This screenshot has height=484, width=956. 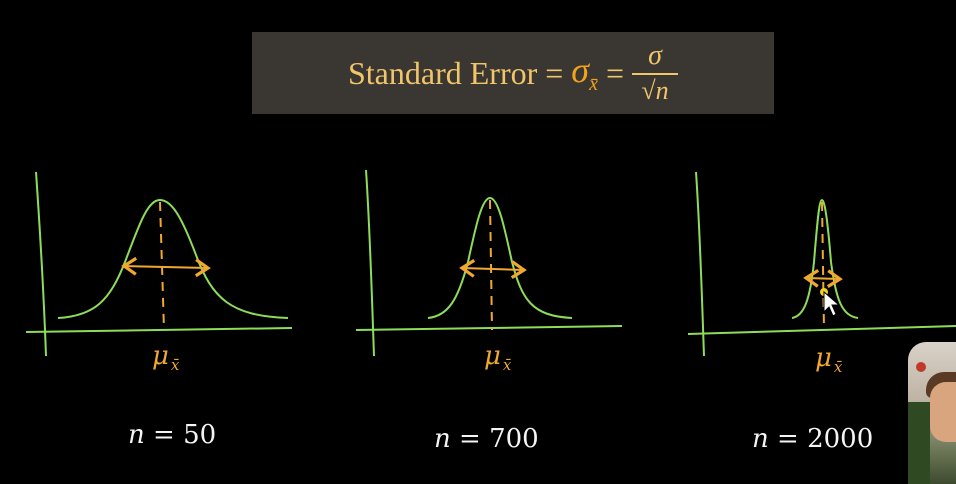 What do you see at coordinates (813, 439) in the screenshot?
I see `sample-size-label-3: n = 2000` at bounding box center [813, 439].